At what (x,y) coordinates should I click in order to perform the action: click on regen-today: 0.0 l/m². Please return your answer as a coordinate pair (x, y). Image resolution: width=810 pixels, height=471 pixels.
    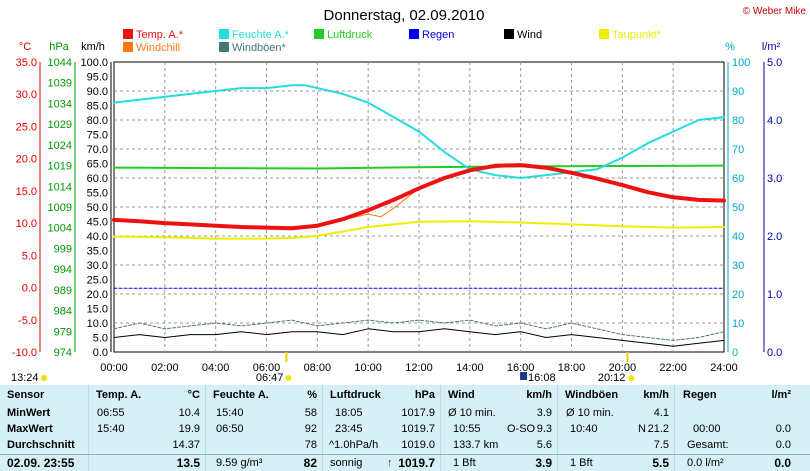
    Looking at the image, I should click on (705, 463).